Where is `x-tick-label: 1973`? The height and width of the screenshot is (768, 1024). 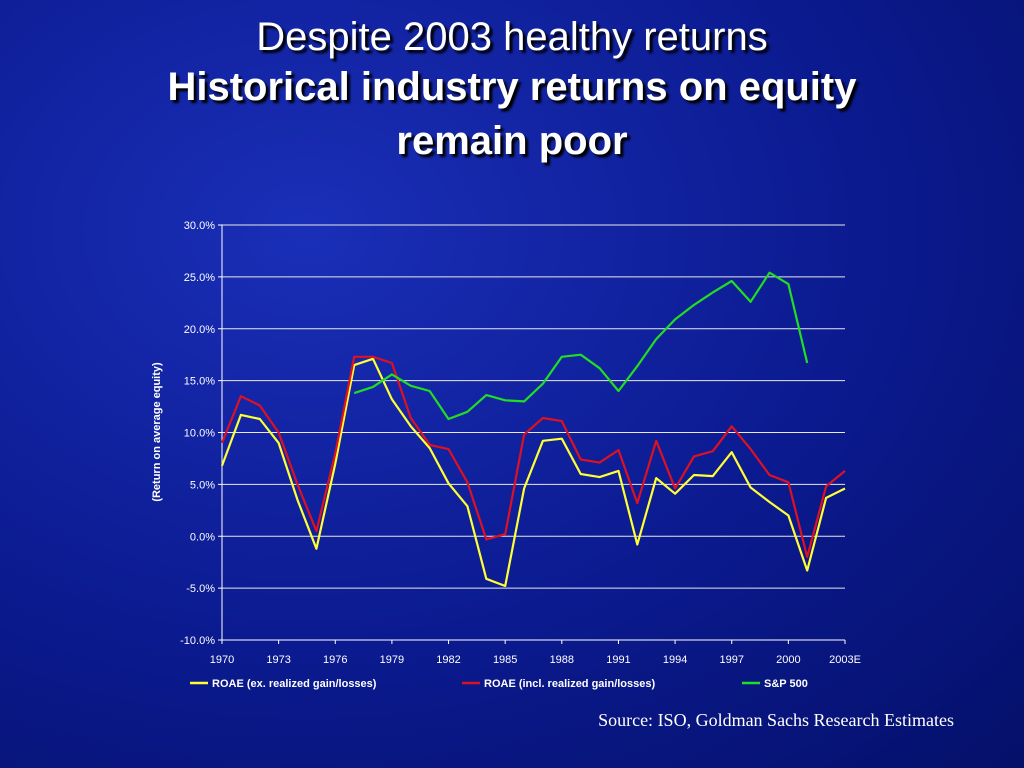
x-tick-label: 1973 is located at coordinates (278, 660).